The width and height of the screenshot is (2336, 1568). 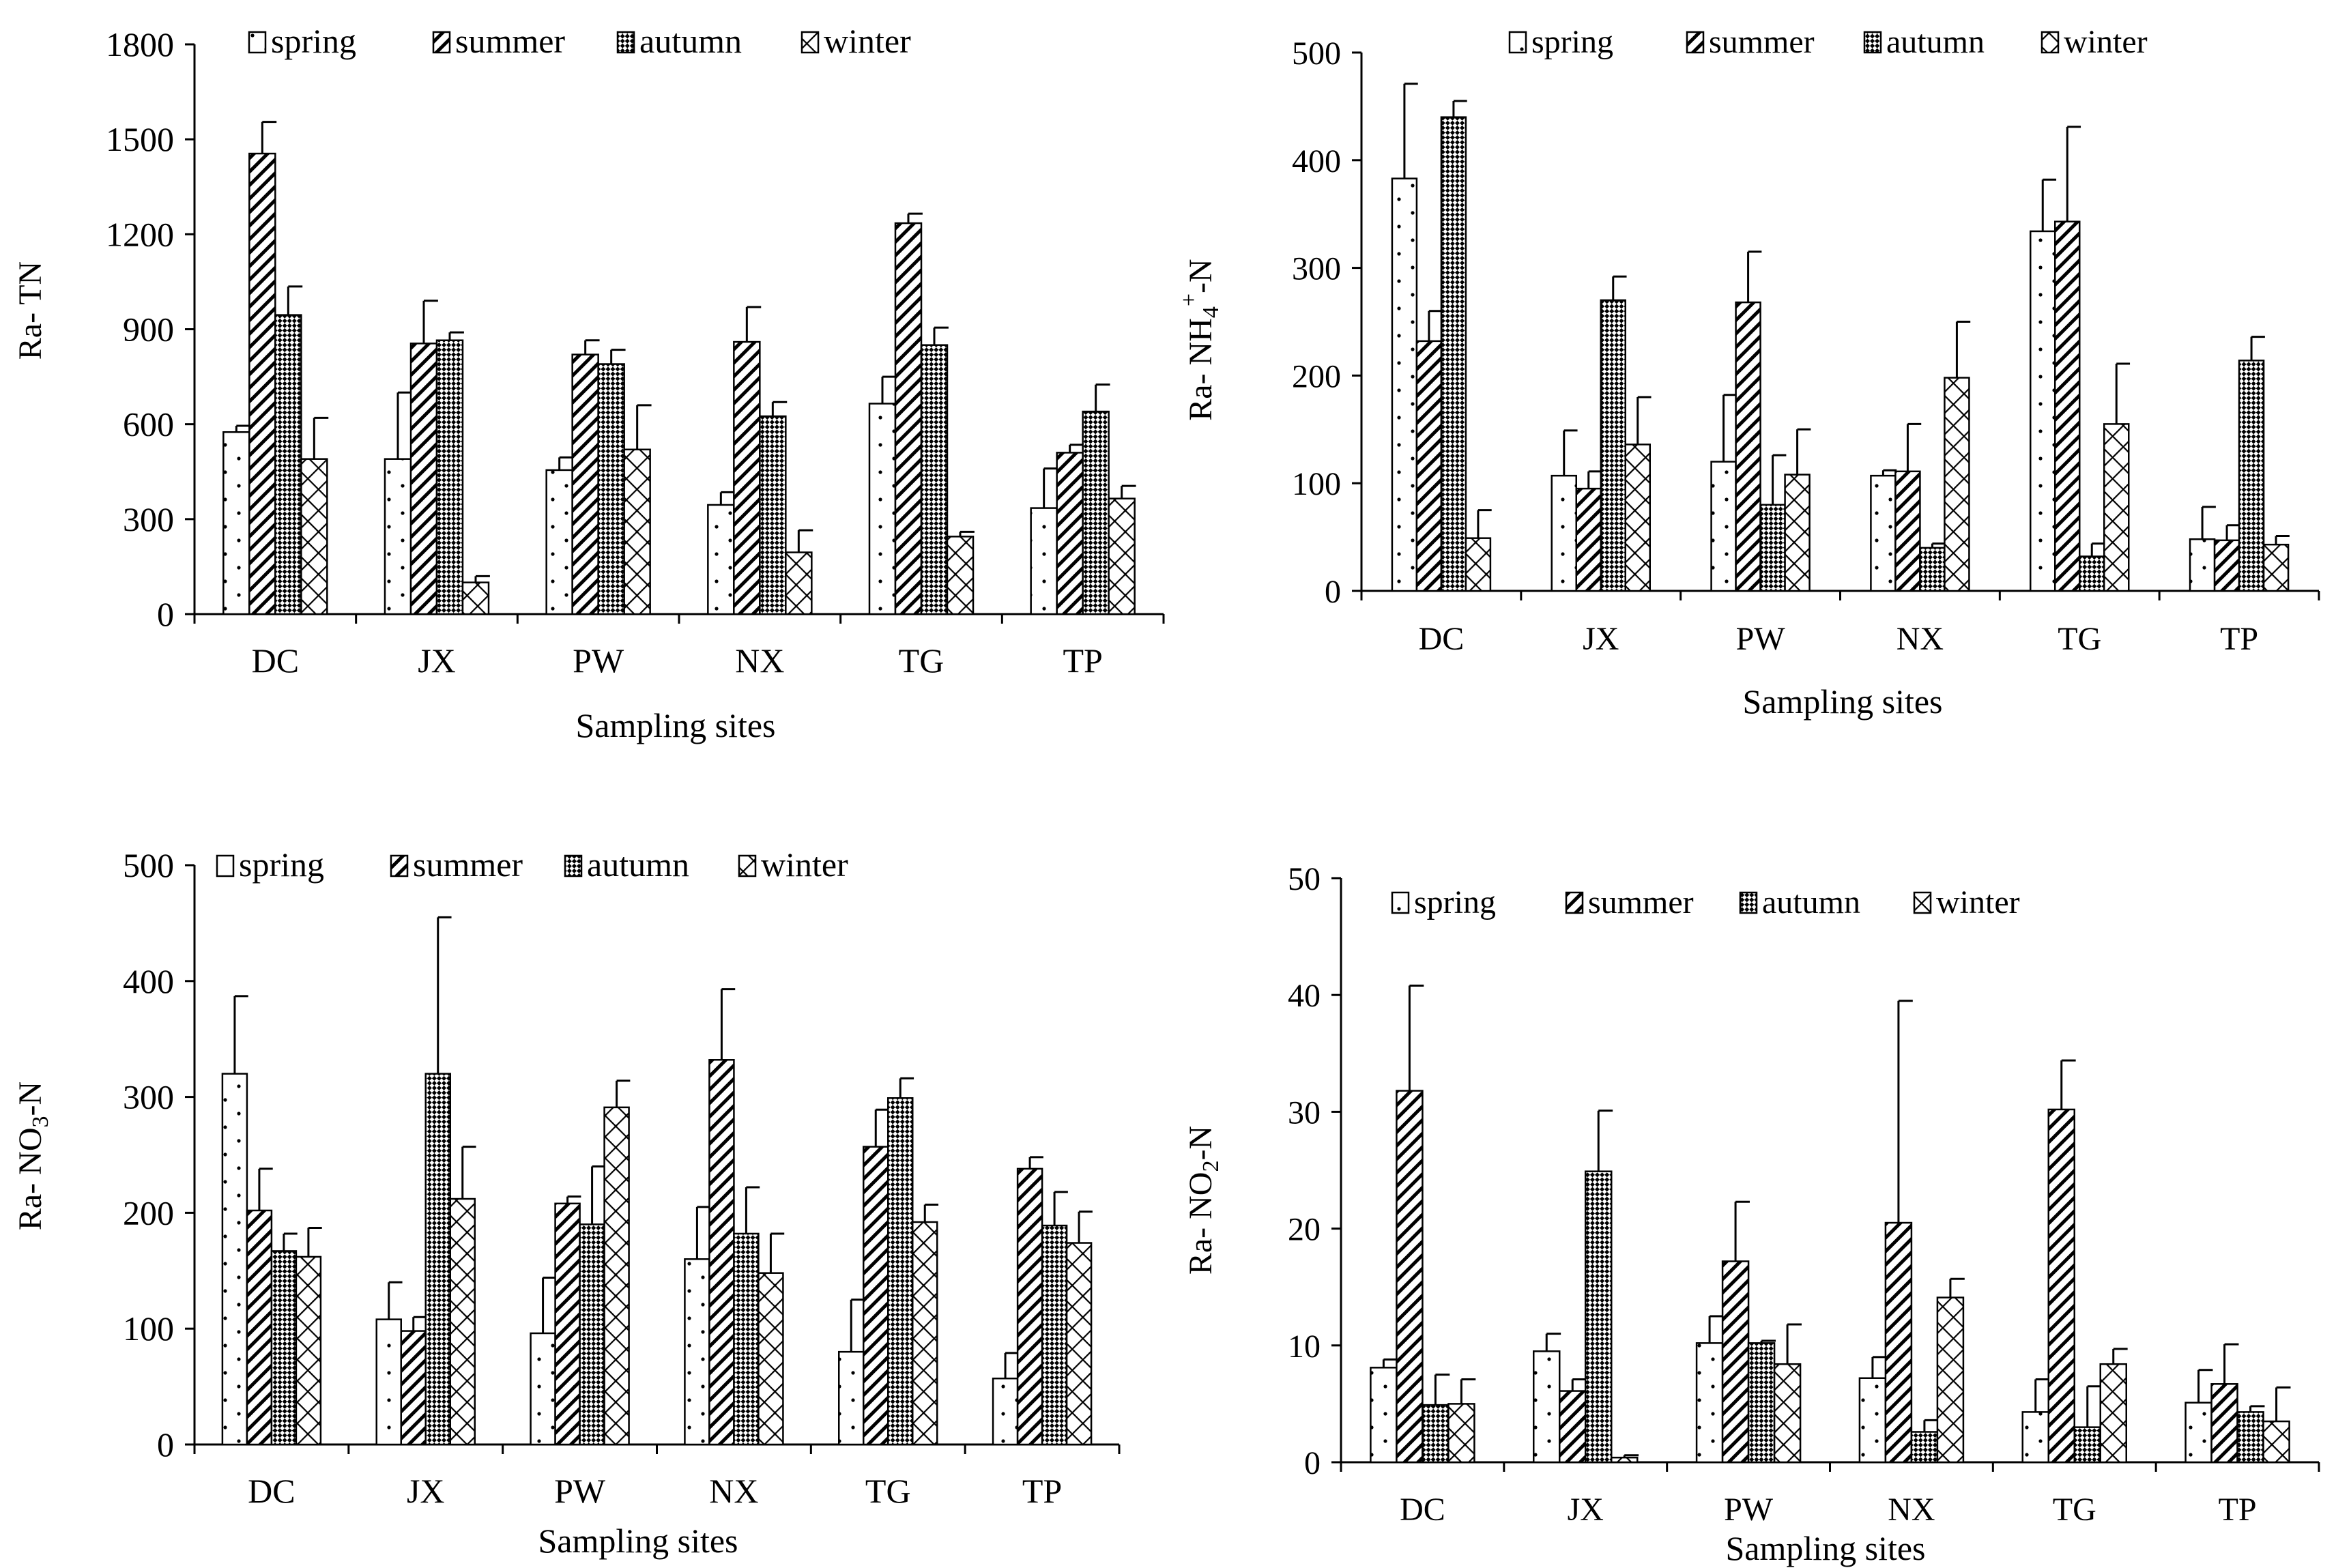 I want to click on y-tick-label: 20, so click(x=1304, y=1230).